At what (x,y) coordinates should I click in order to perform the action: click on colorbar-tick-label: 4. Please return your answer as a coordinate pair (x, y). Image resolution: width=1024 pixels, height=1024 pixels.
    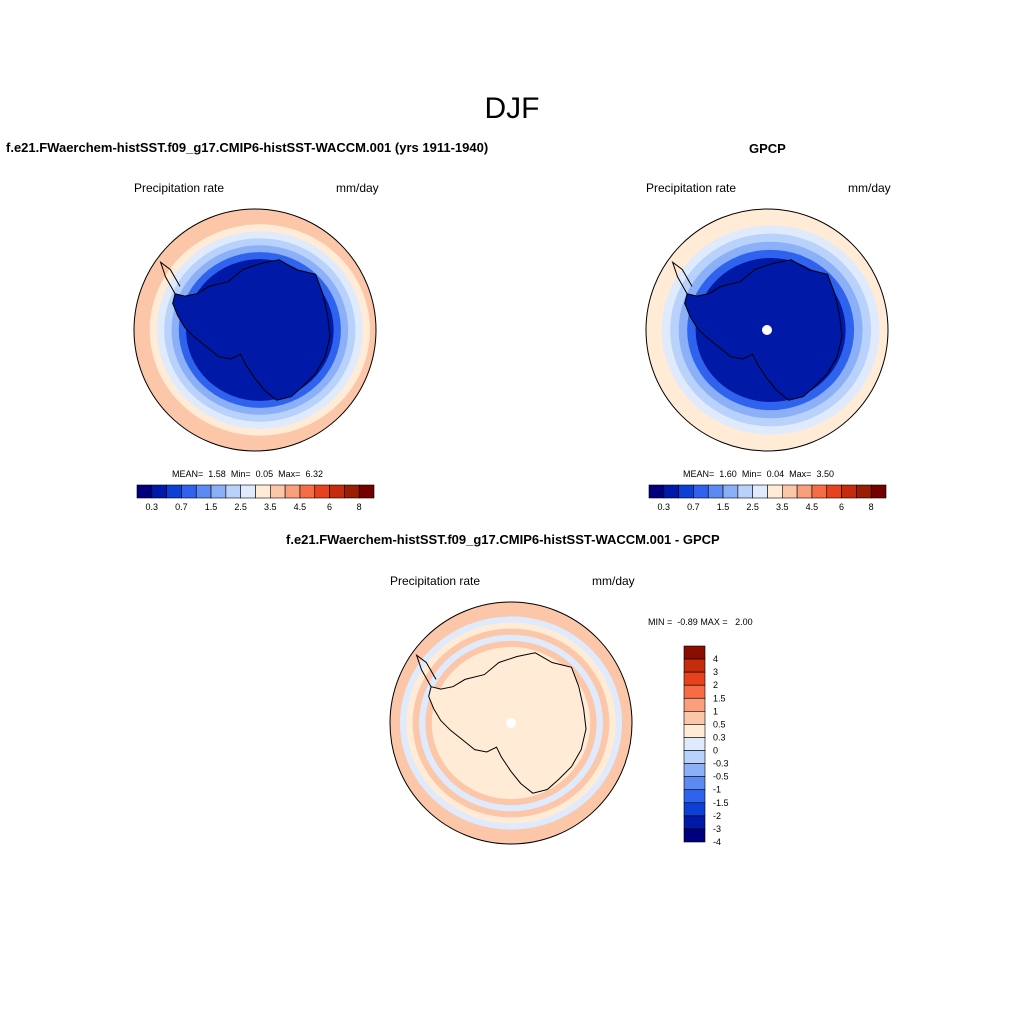
    Looking at the image, I should click on (715, 659).